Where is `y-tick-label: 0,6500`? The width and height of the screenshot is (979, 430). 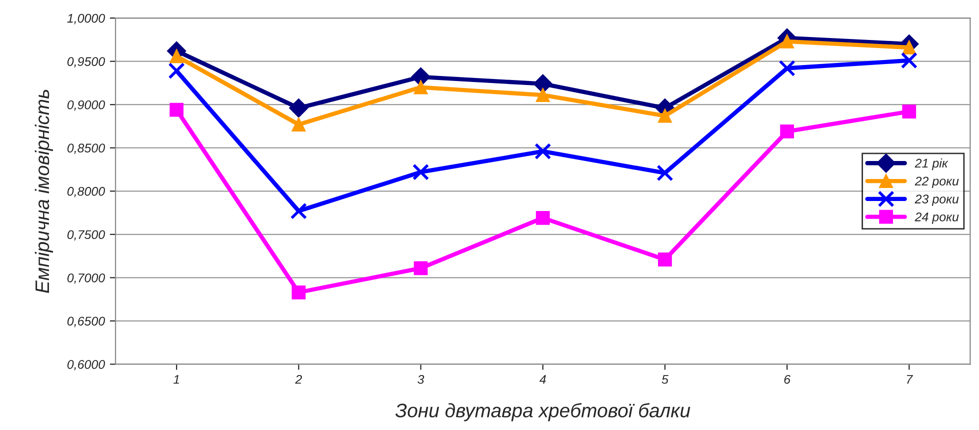
y-tick-label: 0,6500 is located at coordinates (86, 322).